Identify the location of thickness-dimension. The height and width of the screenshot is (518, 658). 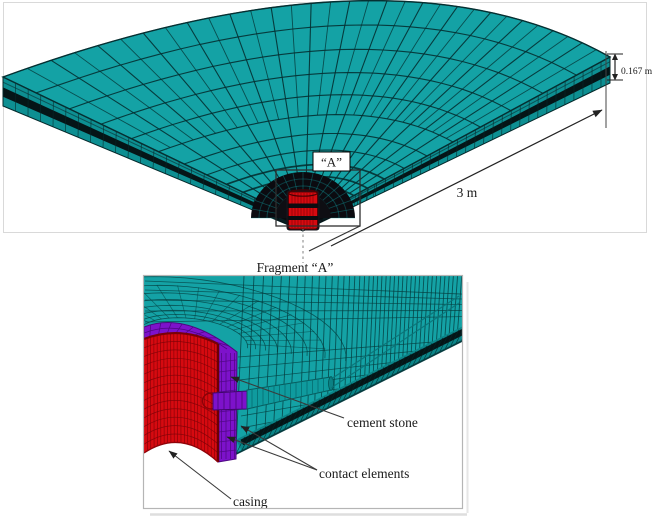
(615, 67).